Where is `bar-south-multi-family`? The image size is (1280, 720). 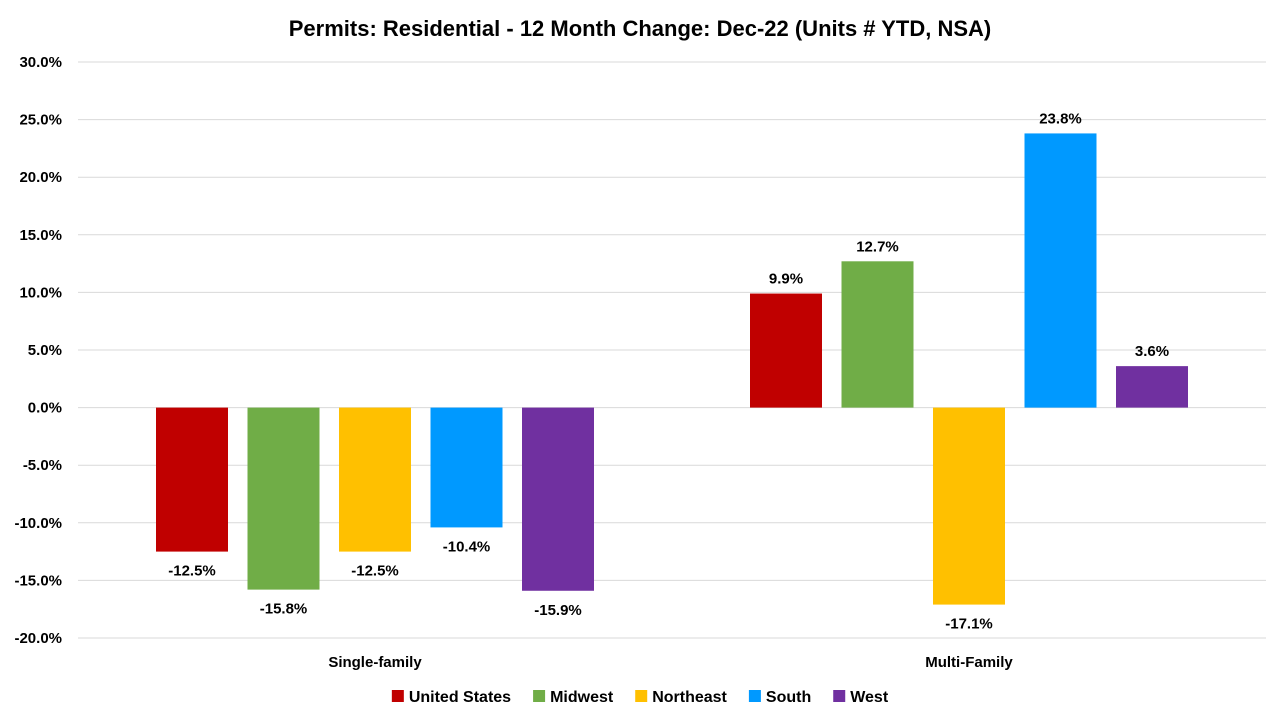
bar-south-multi-family is located at coordinates (1060, 270).